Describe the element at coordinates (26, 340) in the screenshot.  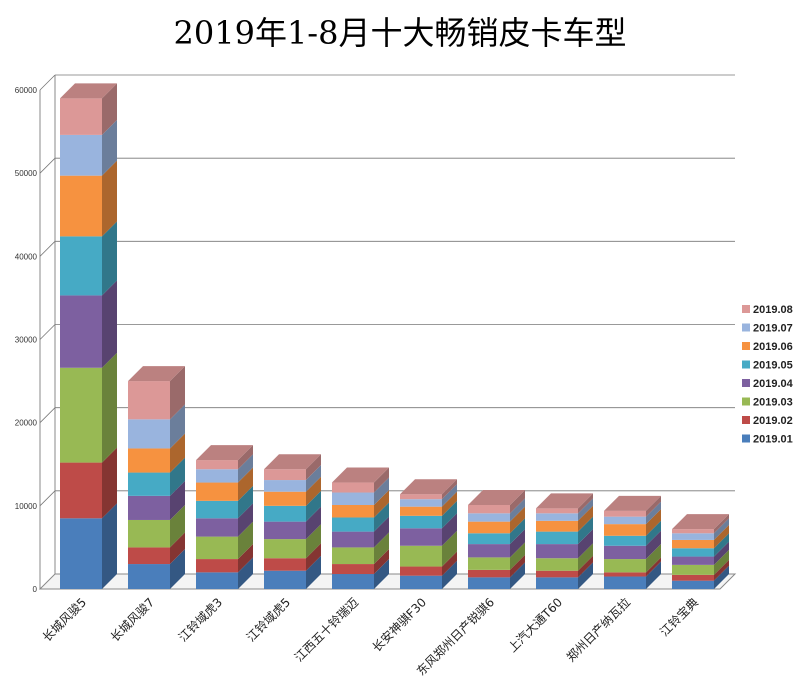
I see `y-tick-label: 30000` at that location.